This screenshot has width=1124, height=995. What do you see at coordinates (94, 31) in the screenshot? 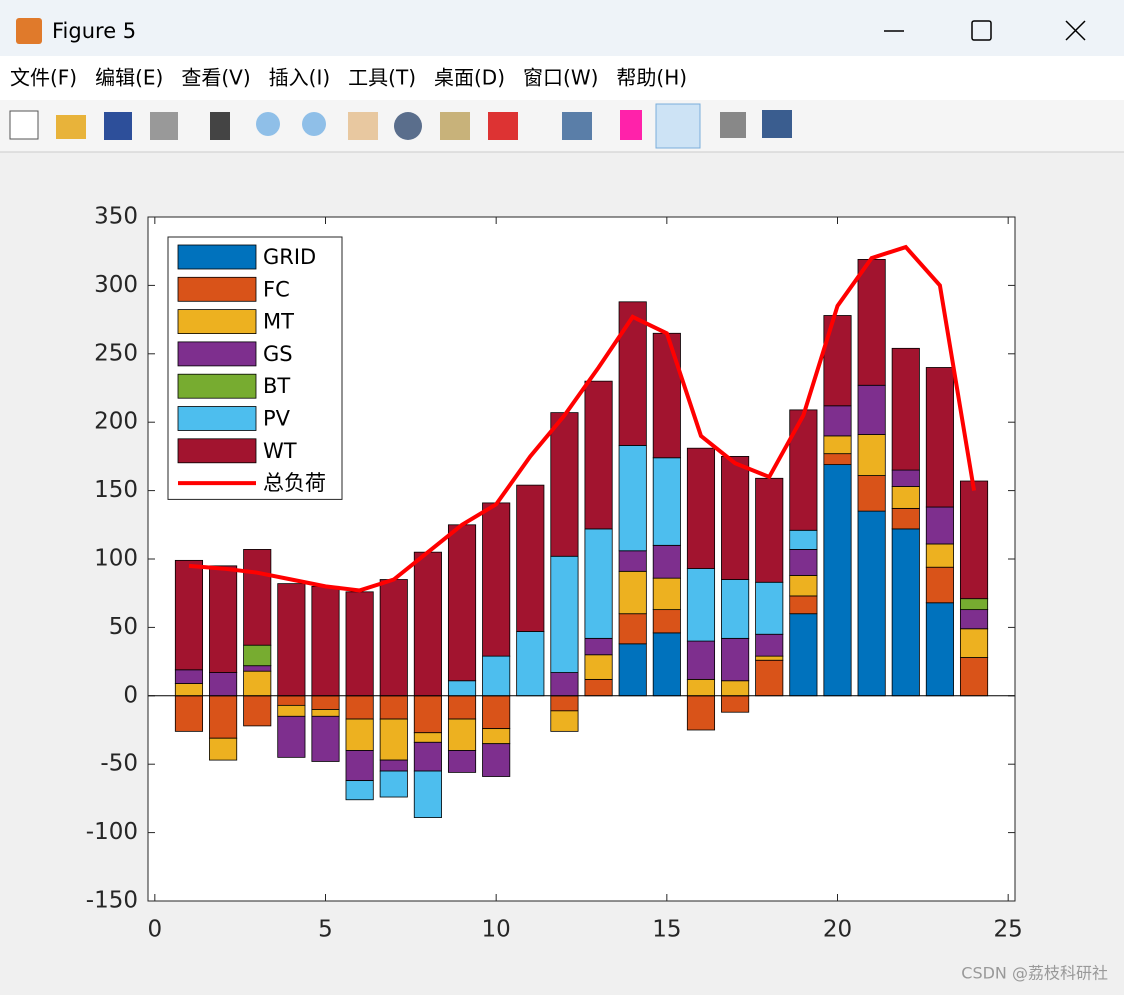
I see `window-title: Figure 5` at bounding box center [94, 31].